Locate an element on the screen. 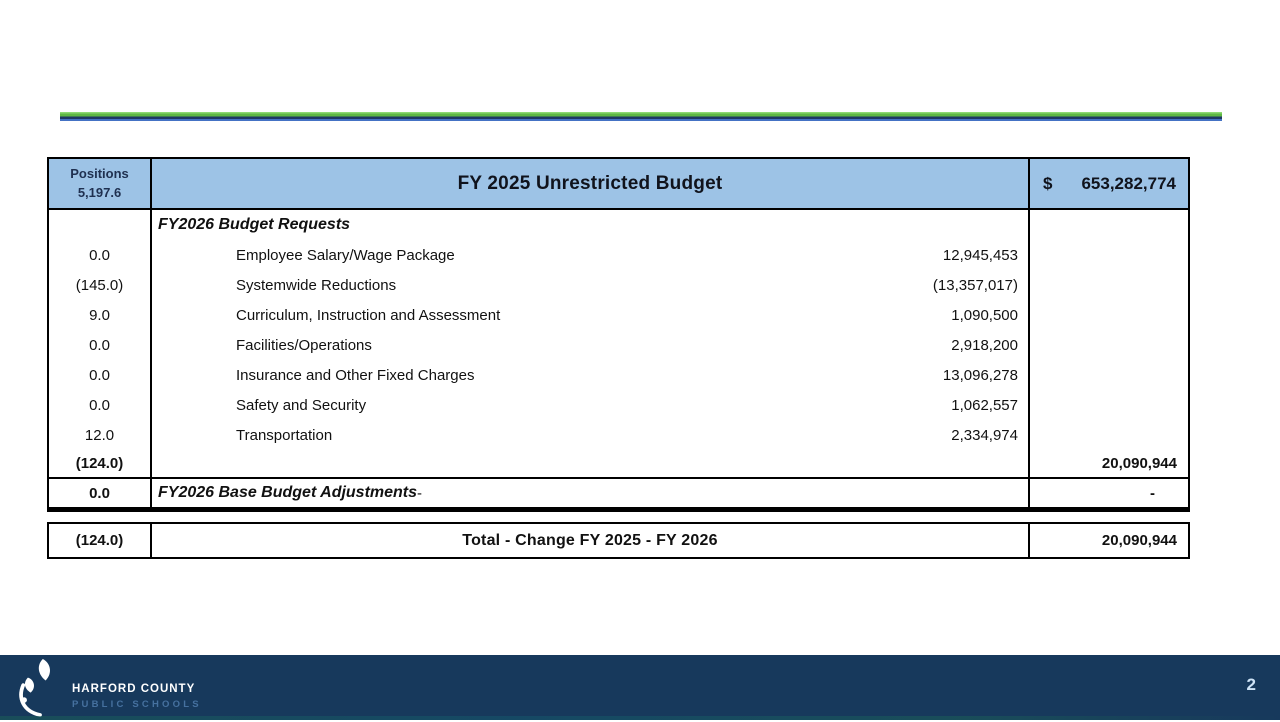 Image resolution: width=1280 pixels, height=722 pixels. row-positions: 12.0 is located at coordinates (100, 435).